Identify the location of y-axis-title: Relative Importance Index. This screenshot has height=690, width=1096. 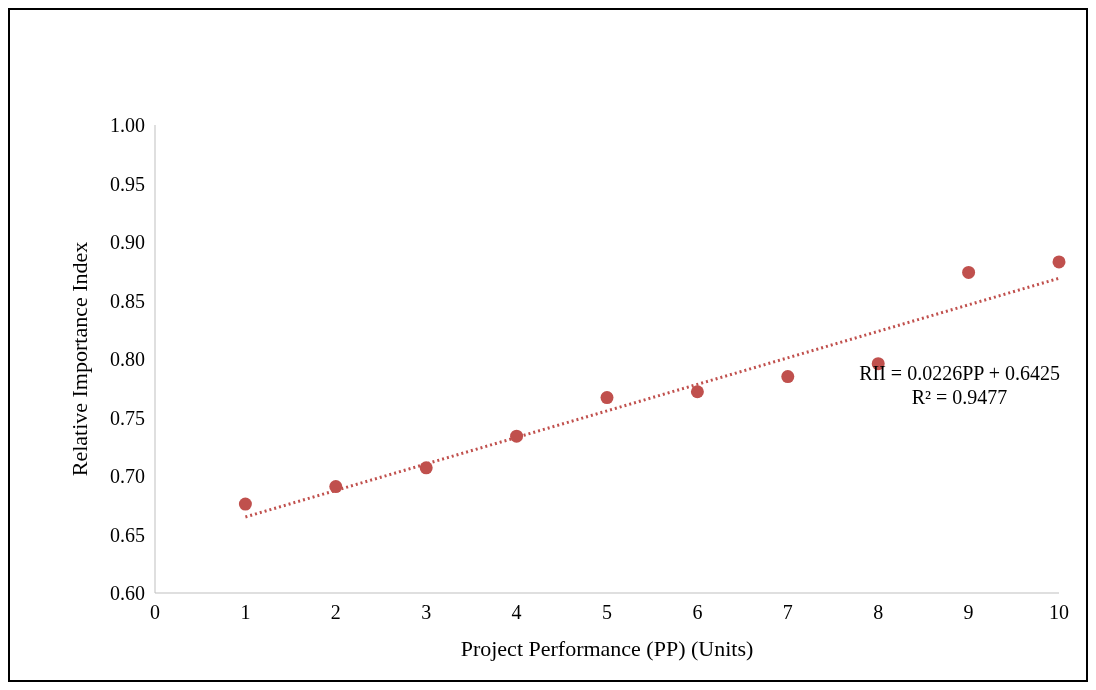
(79, 359).